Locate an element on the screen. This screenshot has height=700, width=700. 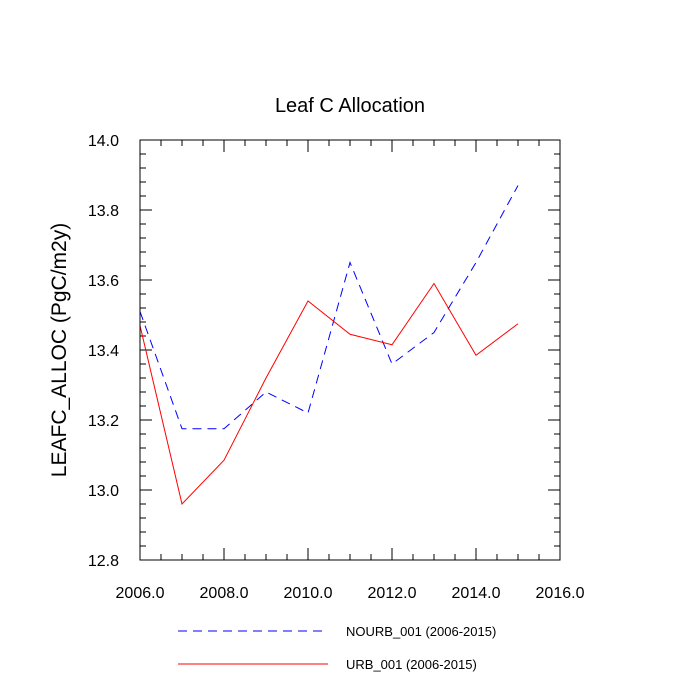
x-tick-label: 2014.0 is located at coordinates (476, 593).